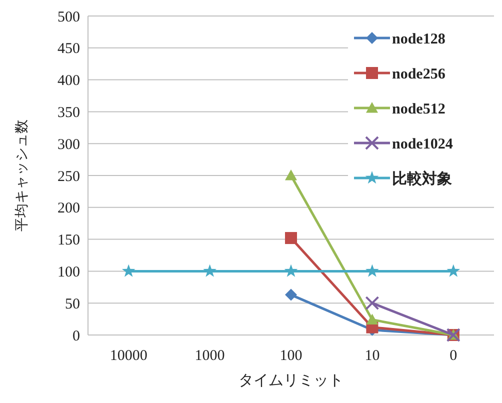 The height and width of the screenshot is (403, 502). What do you see at coordinates (291, 381) in the screenshot?
I see `x-axis-title: タイムリミット` at bounding box center [291, 381].